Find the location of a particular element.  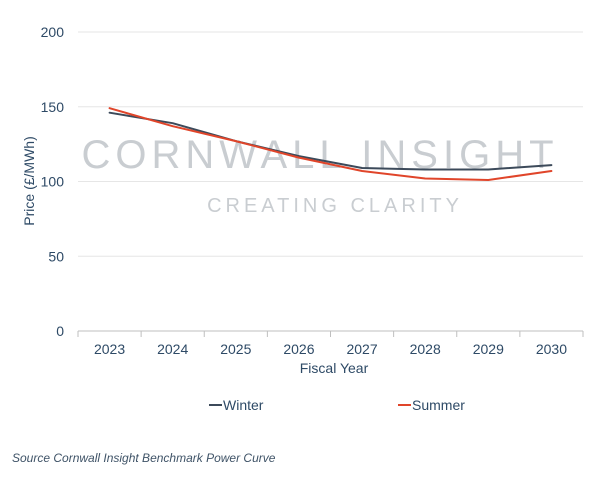

y-tick-label: 50 is located at coordinates (56, 256).